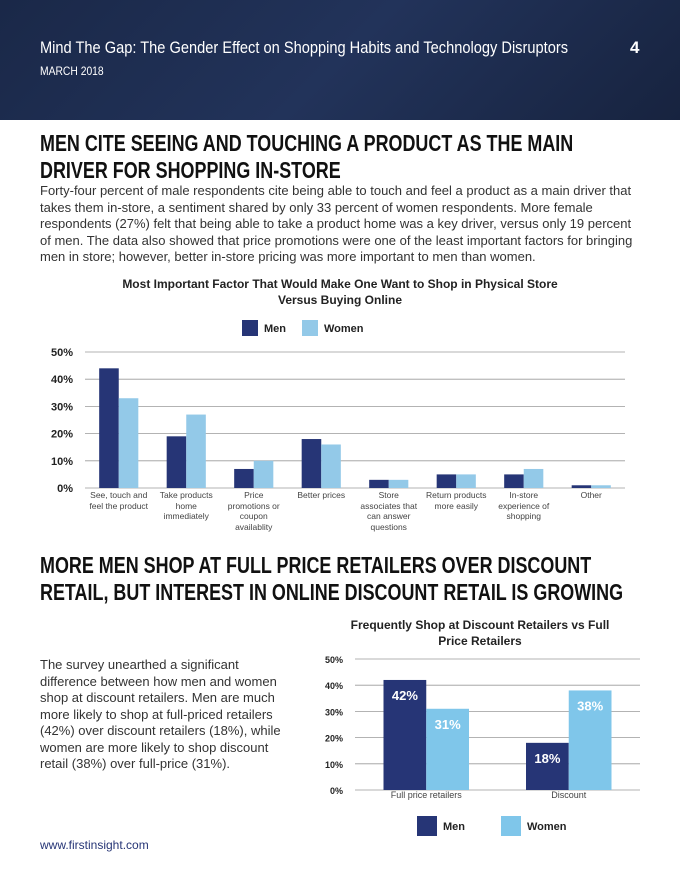  I want to click on header-date: MARCH 2018, so click(72, 71).